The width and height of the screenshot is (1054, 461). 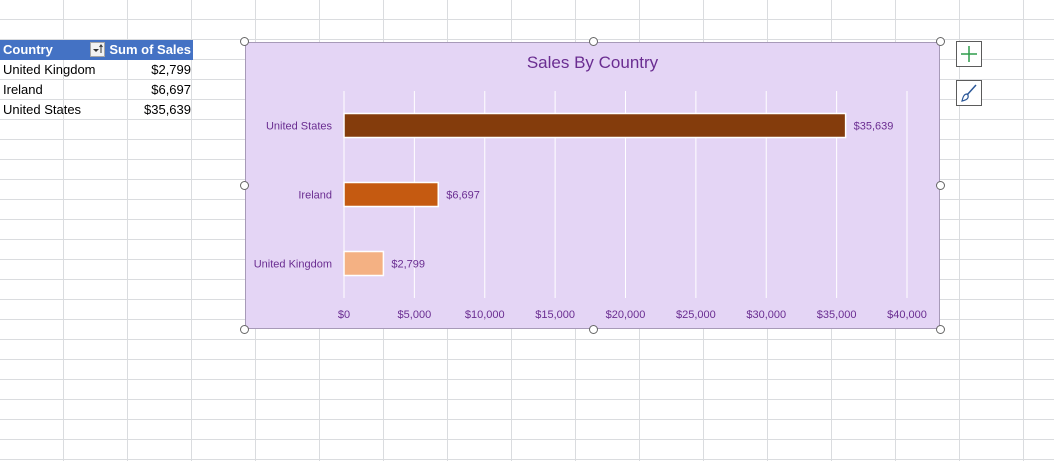 What do you see at coordinates (54, 50) in the screenshot?
I see `pivot-header-country: Country` at bounding box center [54, 50].